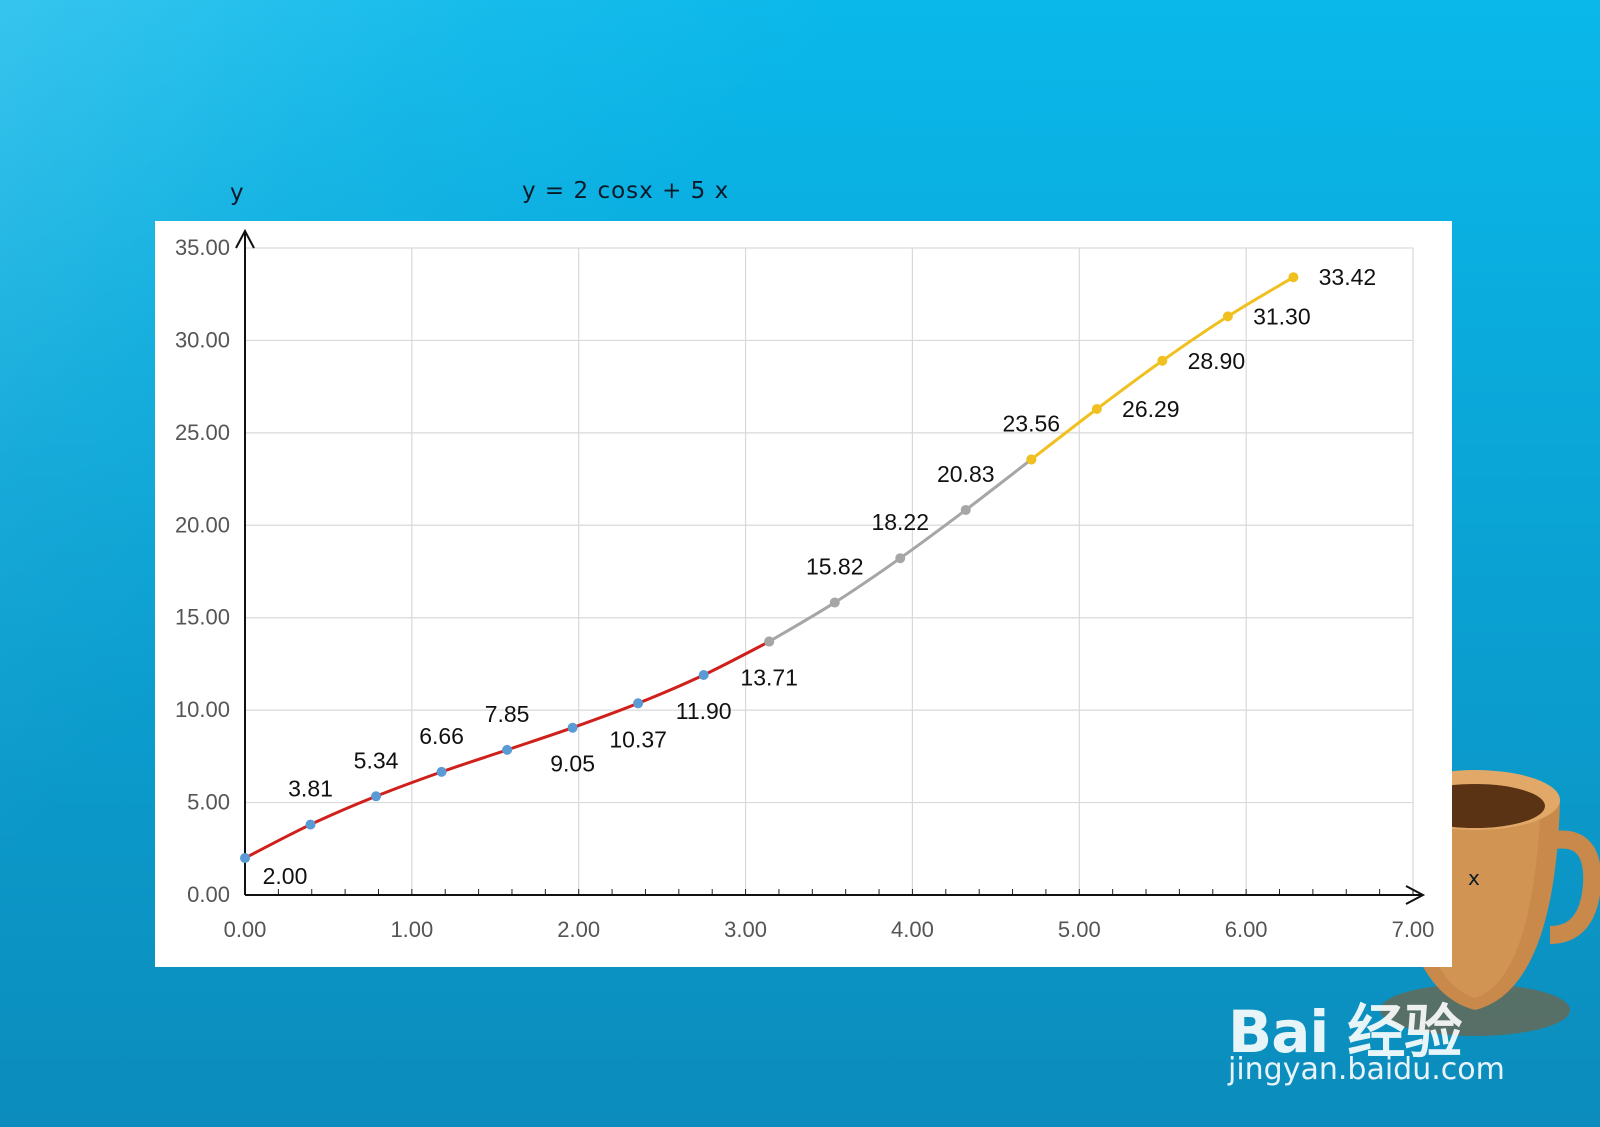 This screenshot has width=1600, height=1127. What do you see at coordinates (835, 567) in the screenshot?
I see `data-label: 15.82` at bounding box center [835, 567].